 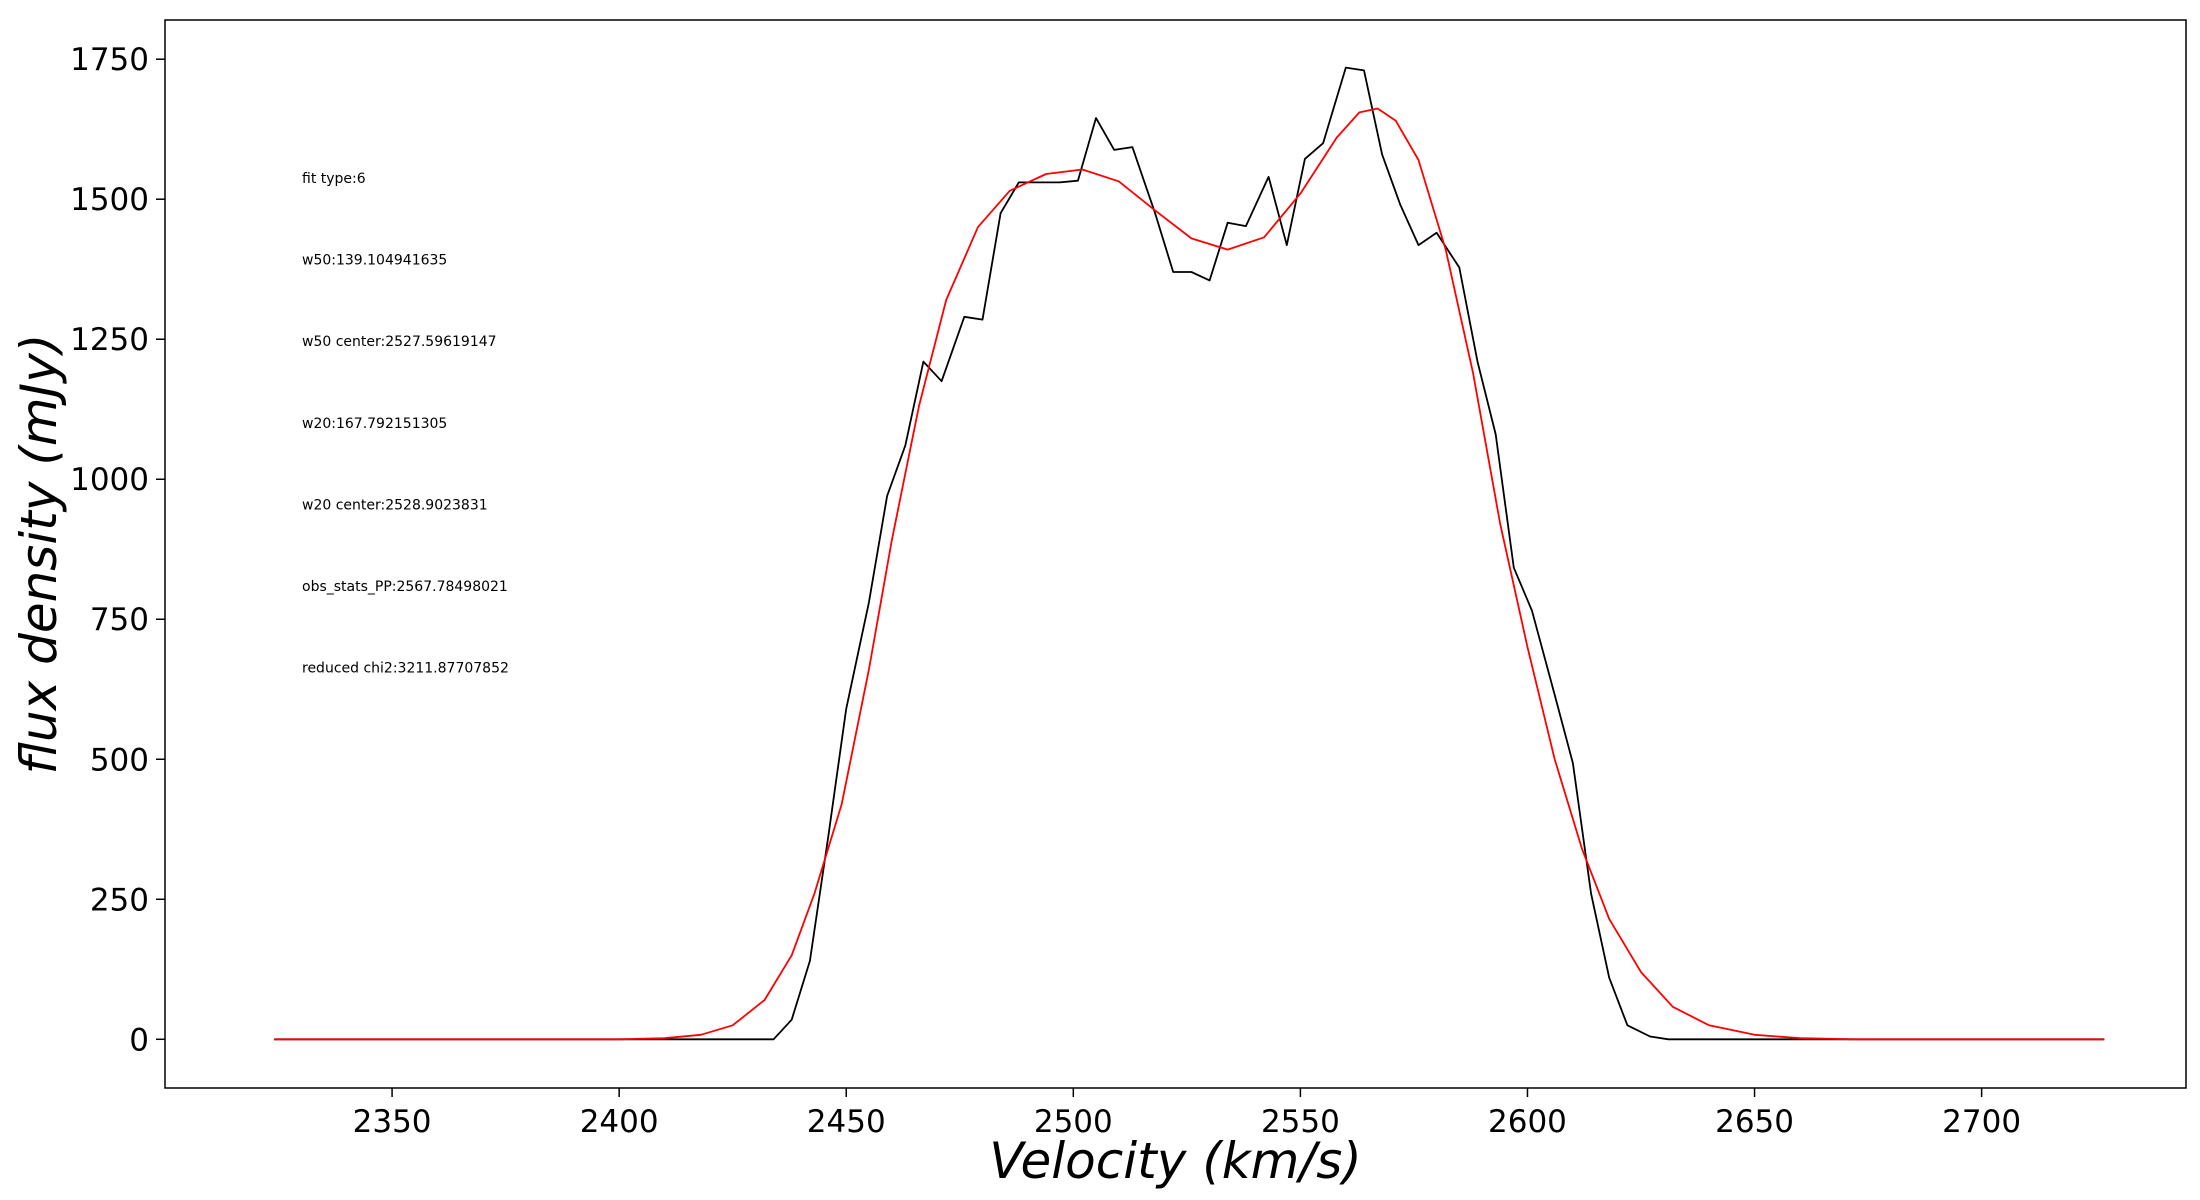 I want to click on x-tick-label: 2600, so click(x=1527, y=1122).